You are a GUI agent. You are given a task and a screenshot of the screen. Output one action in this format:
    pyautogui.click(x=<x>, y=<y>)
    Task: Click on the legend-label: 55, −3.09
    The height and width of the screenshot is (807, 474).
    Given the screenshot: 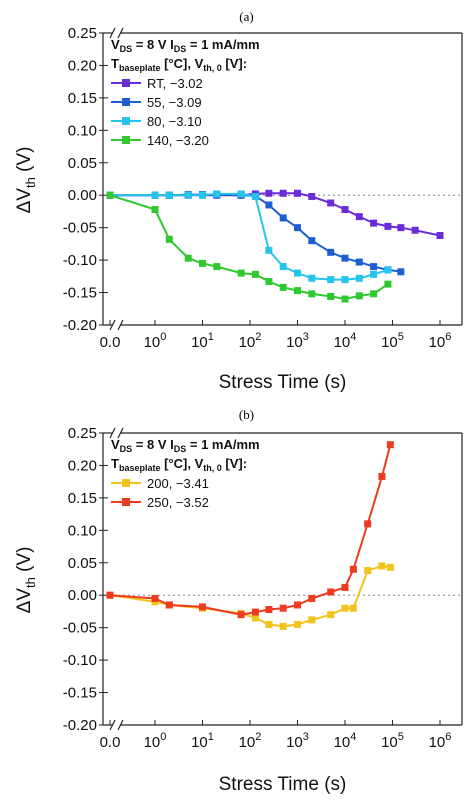 What is the action you would take?
    pyautogui.click(x=174, y=102)
    